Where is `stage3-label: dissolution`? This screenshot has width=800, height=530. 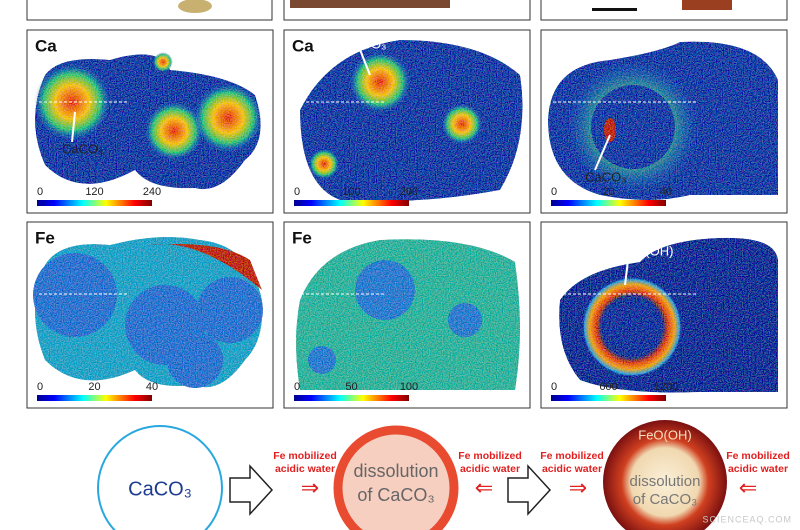 stage3-label: dissolution is located at coordinates (665, 481).